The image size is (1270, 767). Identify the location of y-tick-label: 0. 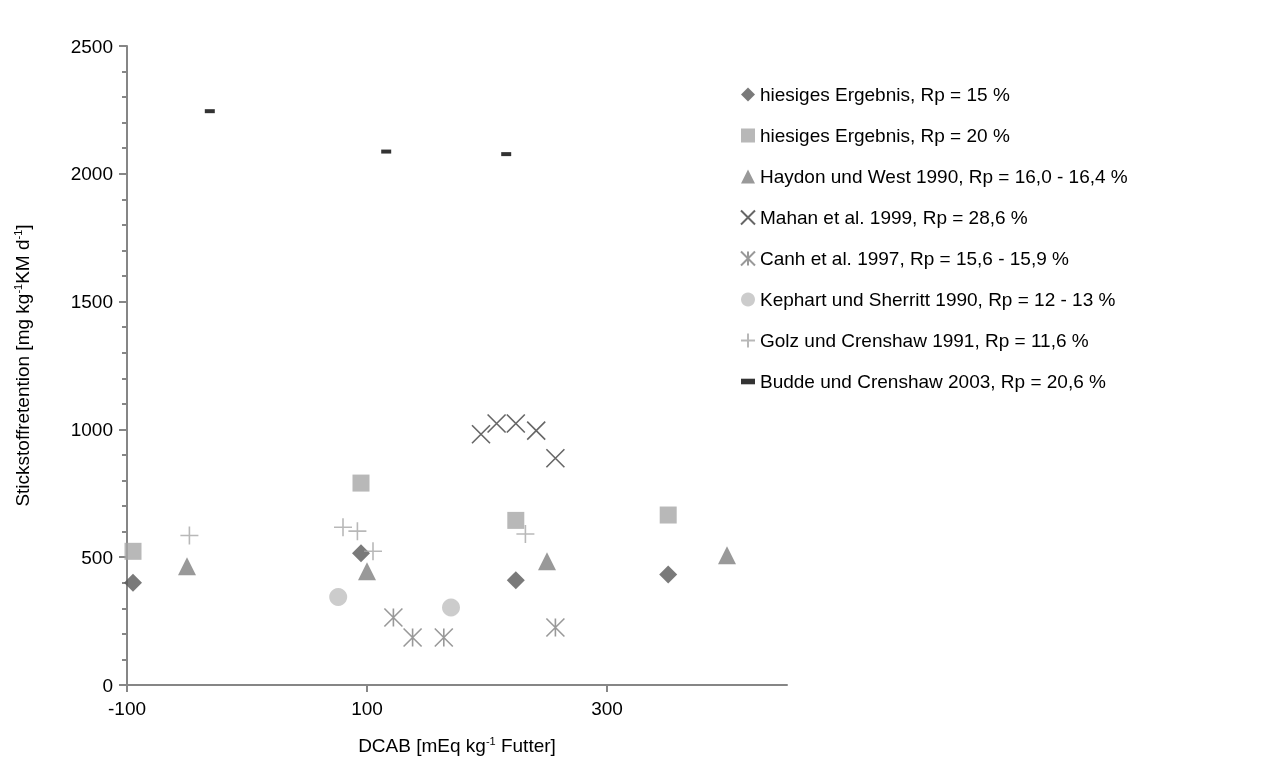
(107, 685).